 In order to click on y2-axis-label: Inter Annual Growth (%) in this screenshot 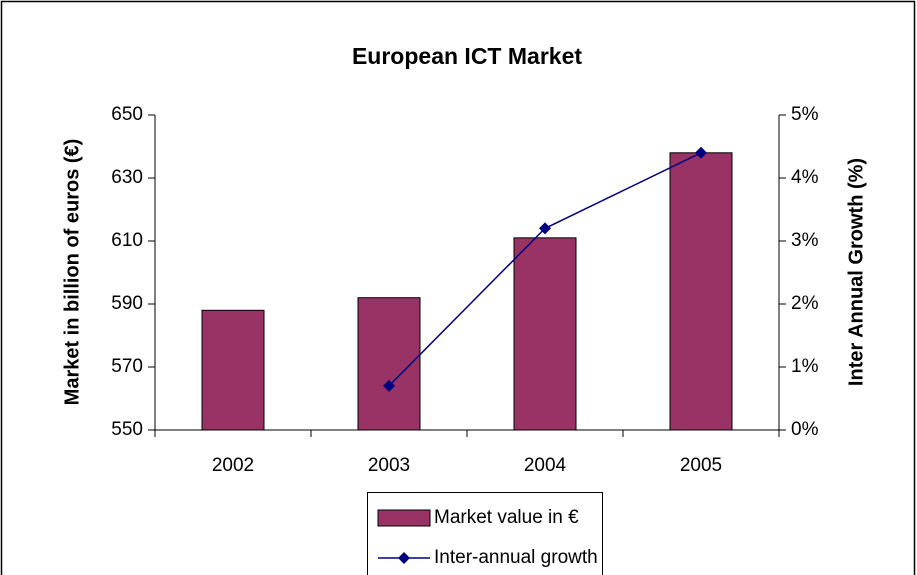, I will do `click(856, 272)`.